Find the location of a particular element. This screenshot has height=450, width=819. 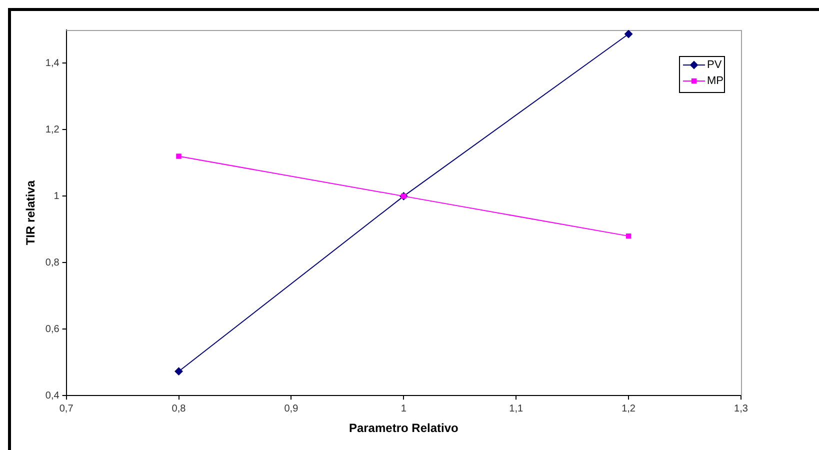

x-tick-label: 1,3 is located at coordinates (741, 408).